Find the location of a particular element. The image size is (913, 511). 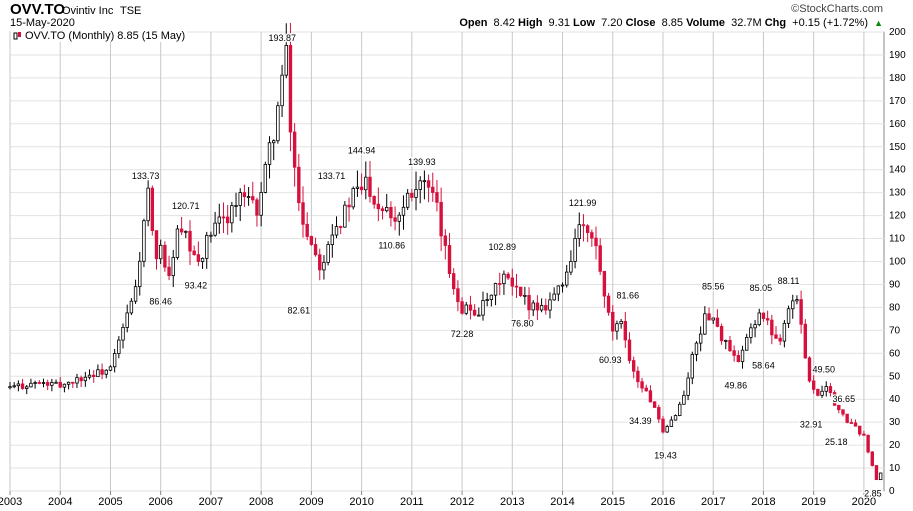

x-tick-label: 2011 is located at coordinates (412, 502).